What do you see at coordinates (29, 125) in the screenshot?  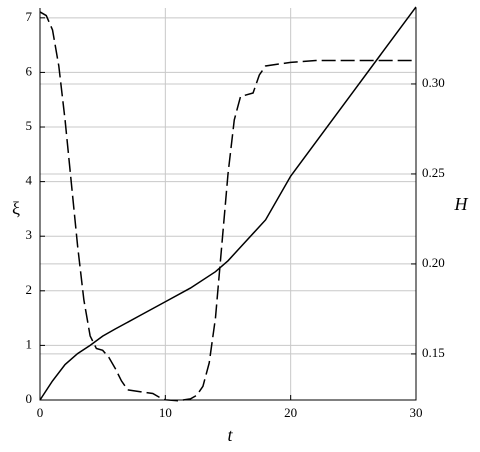 I see `y-tick-label: 5` at bounding box center [29, 125].